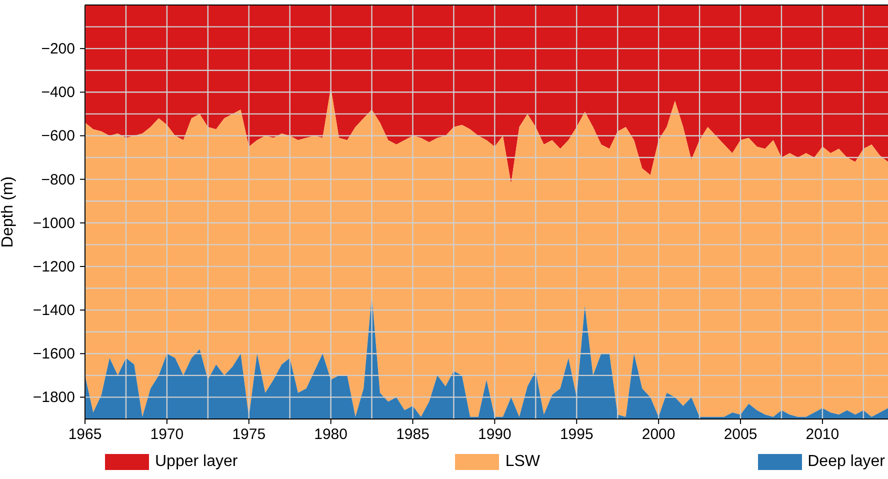  Describe the element at coordinates (85, 434) in the screenshot. I see `x-tick-label: 1965` at that location.